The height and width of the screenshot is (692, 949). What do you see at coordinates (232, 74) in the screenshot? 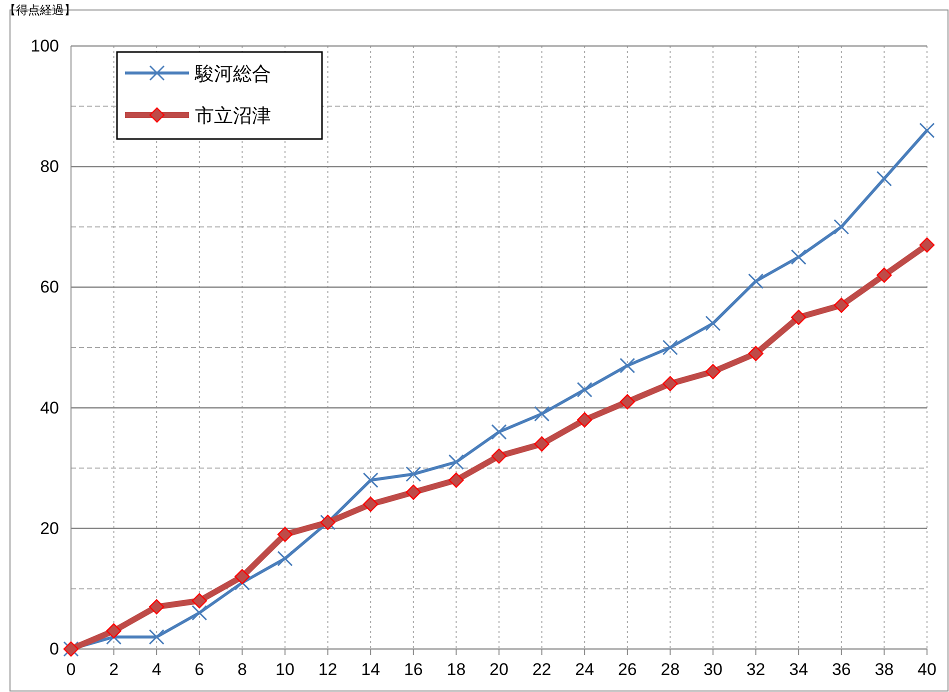
I see `legend-label: 駿河総合` at bounding box center [232, 74].